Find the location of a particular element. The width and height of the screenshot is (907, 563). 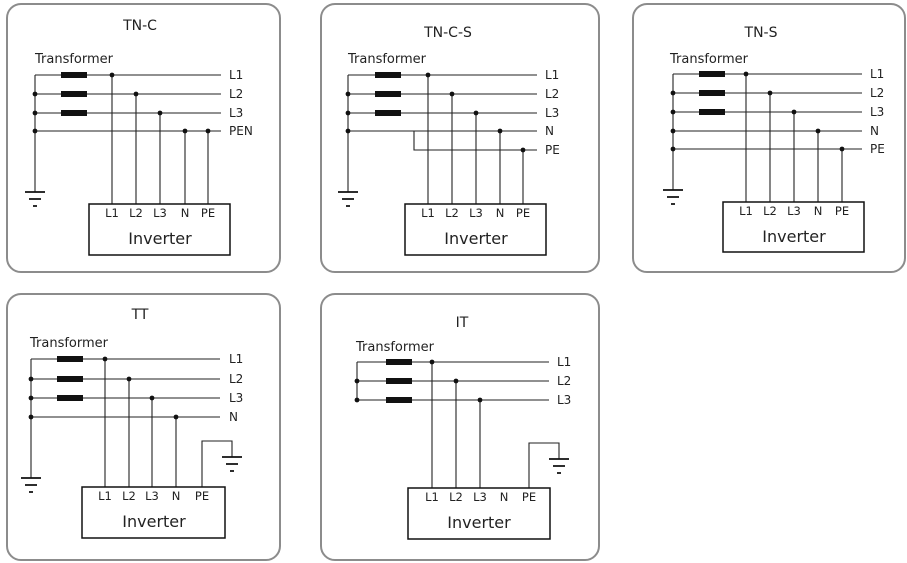

wiring is located at coordinates (442, 139).